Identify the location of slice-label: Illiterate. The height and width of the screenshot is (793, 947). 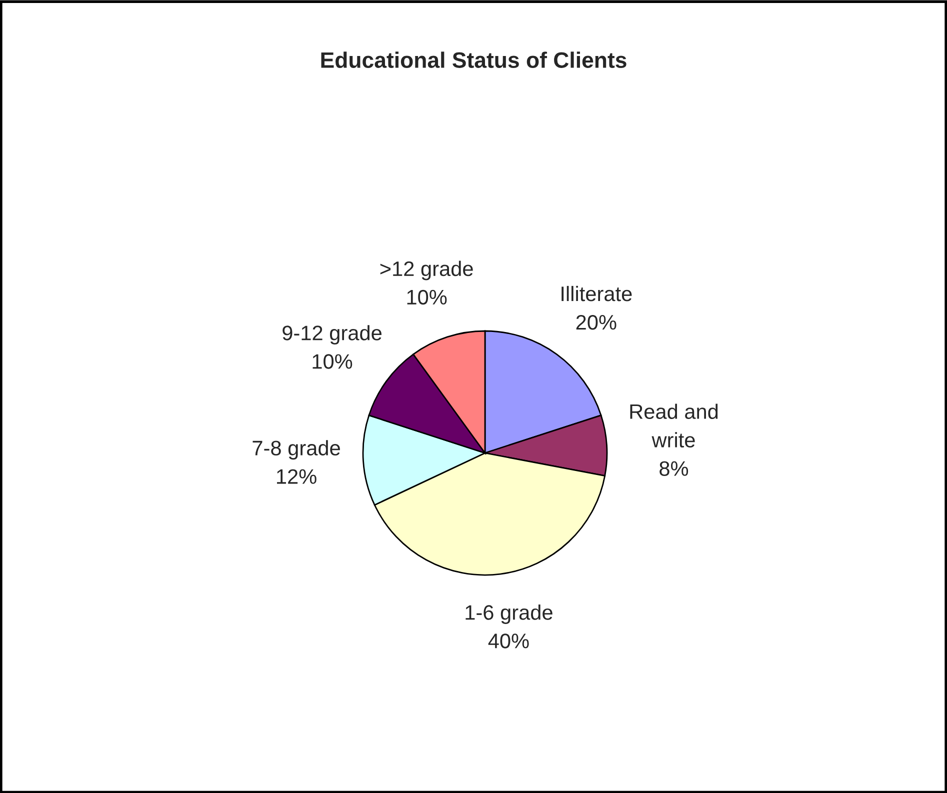
(597, 294).